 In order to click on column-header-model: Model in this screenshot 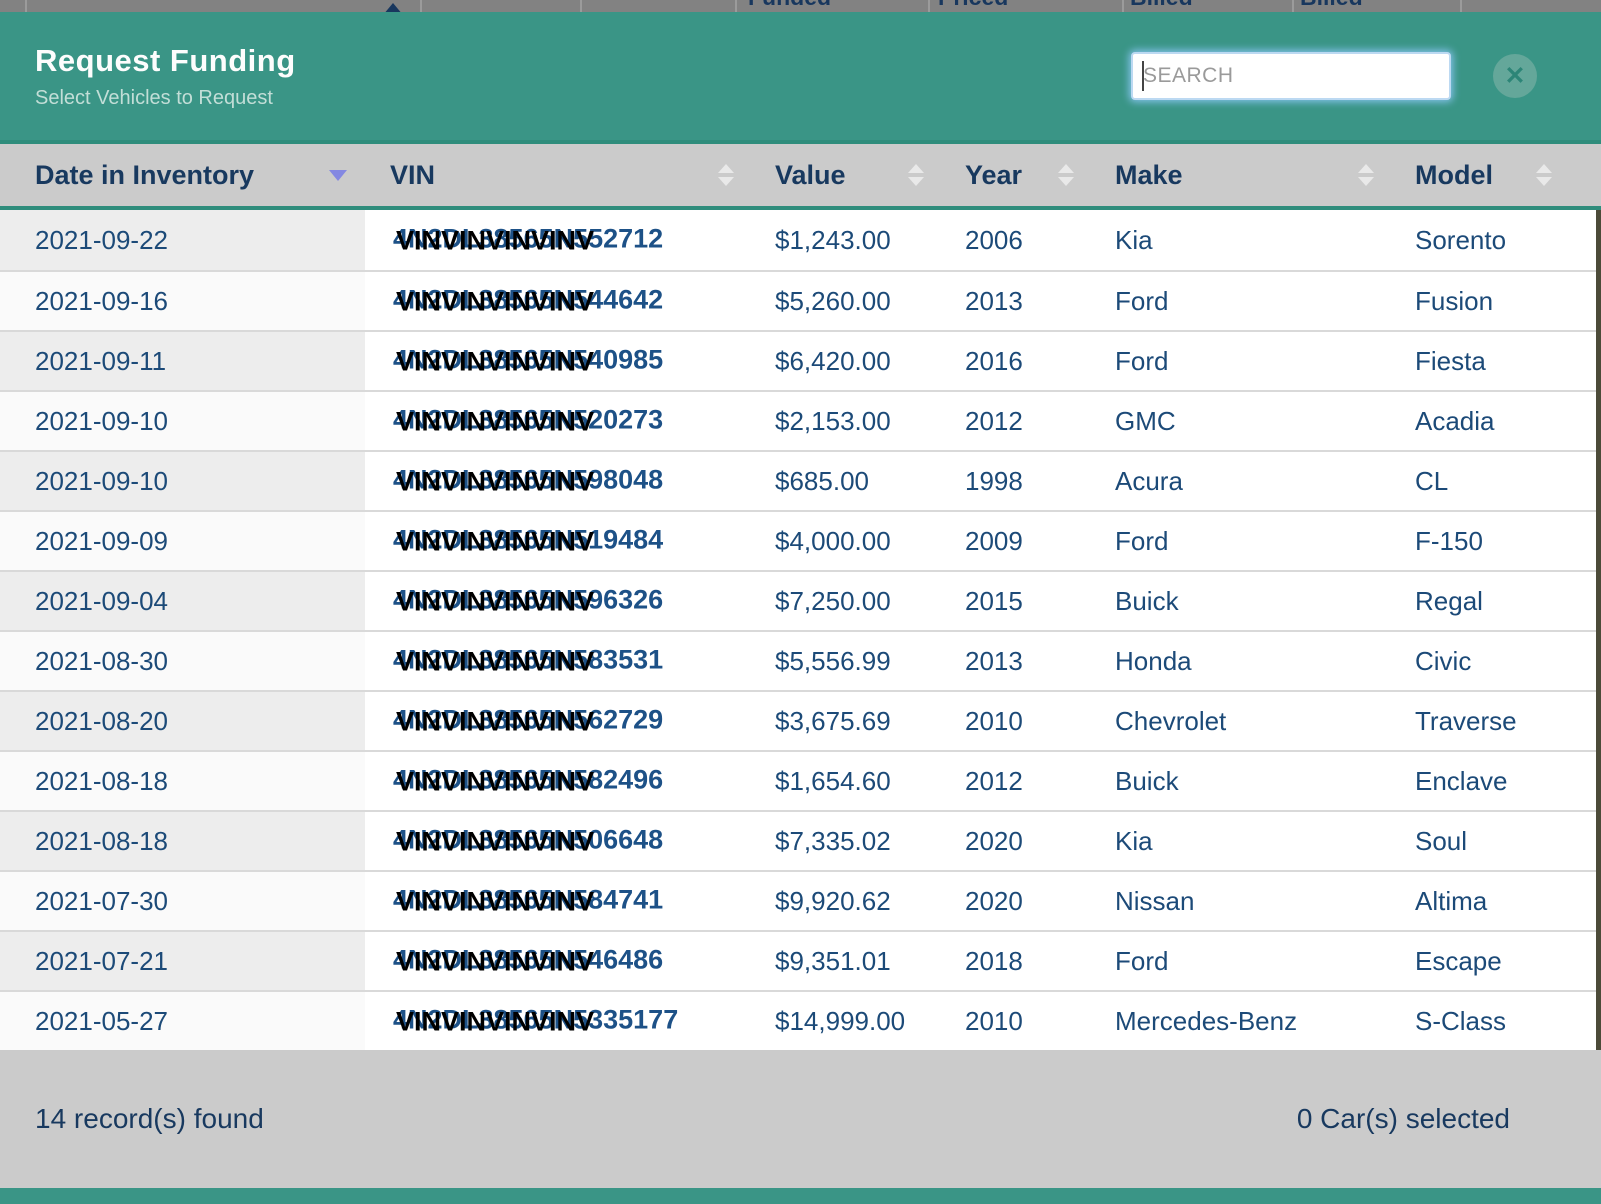, I will do `click(1479, 175)`.